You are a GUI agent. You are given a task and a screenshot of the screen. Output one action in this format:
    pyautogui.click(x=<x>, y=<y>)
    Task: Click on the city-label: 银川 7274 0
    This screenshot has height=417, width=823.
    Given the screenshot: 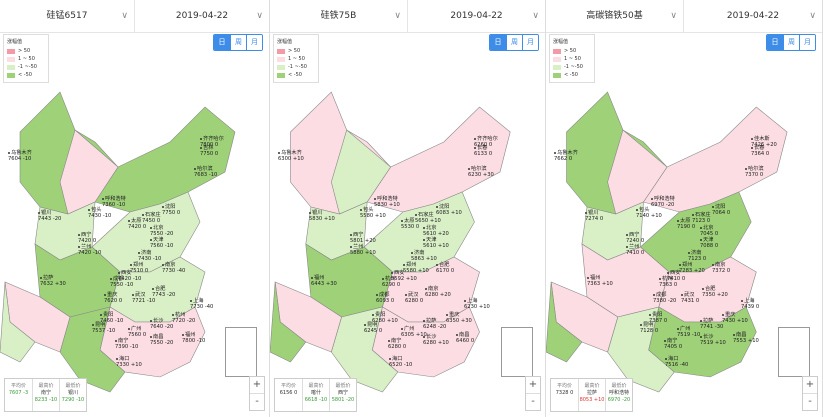 What is the action you would take?
    pyautogui.click(x=594, y=216)
    